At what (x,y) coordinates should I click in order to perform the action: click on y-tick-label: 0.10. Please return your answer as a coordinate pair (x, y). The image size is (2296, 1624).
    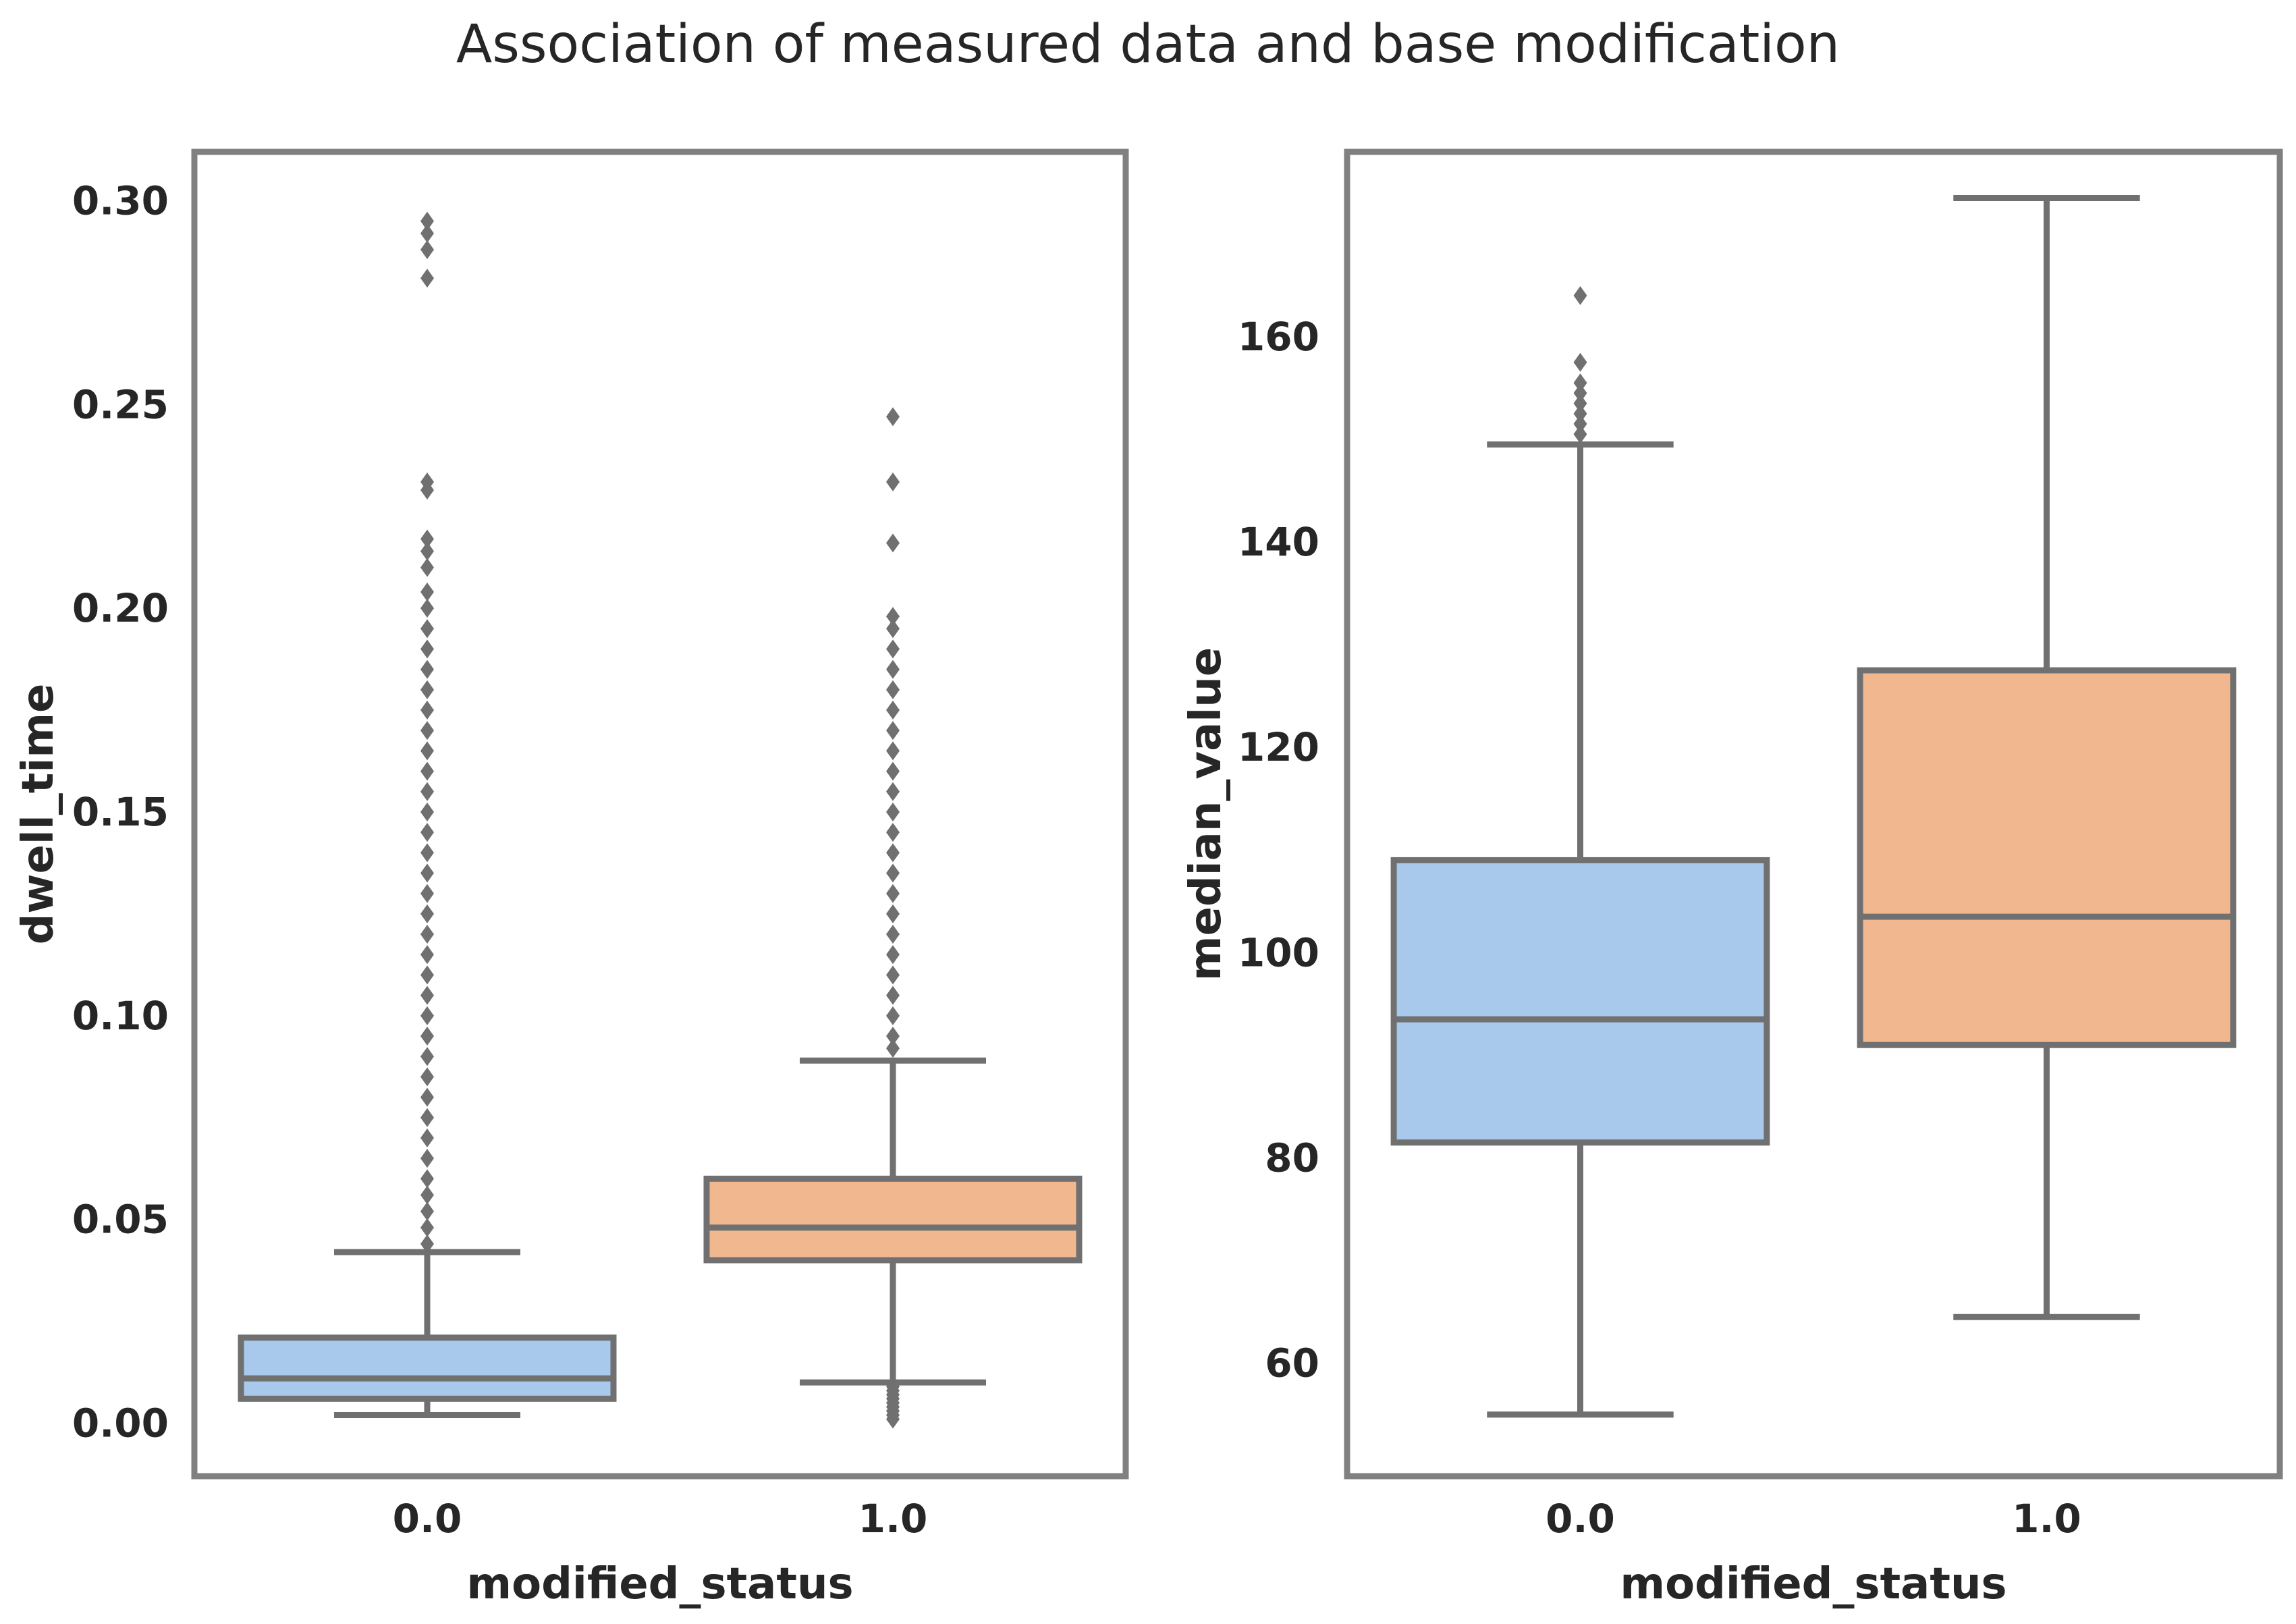
    Looking at the image, I should click on (120, 1016).